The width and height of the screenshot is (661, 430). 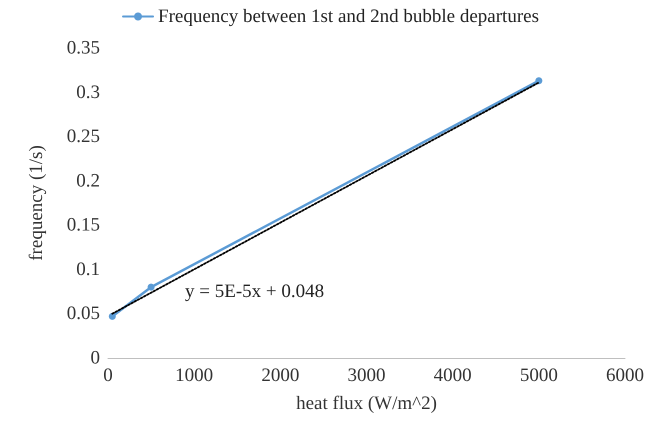 What do you see at coordinates (539, 375) in the screenshot?
I see `x-tick-label: 5000` at bounding box center [539, 375].